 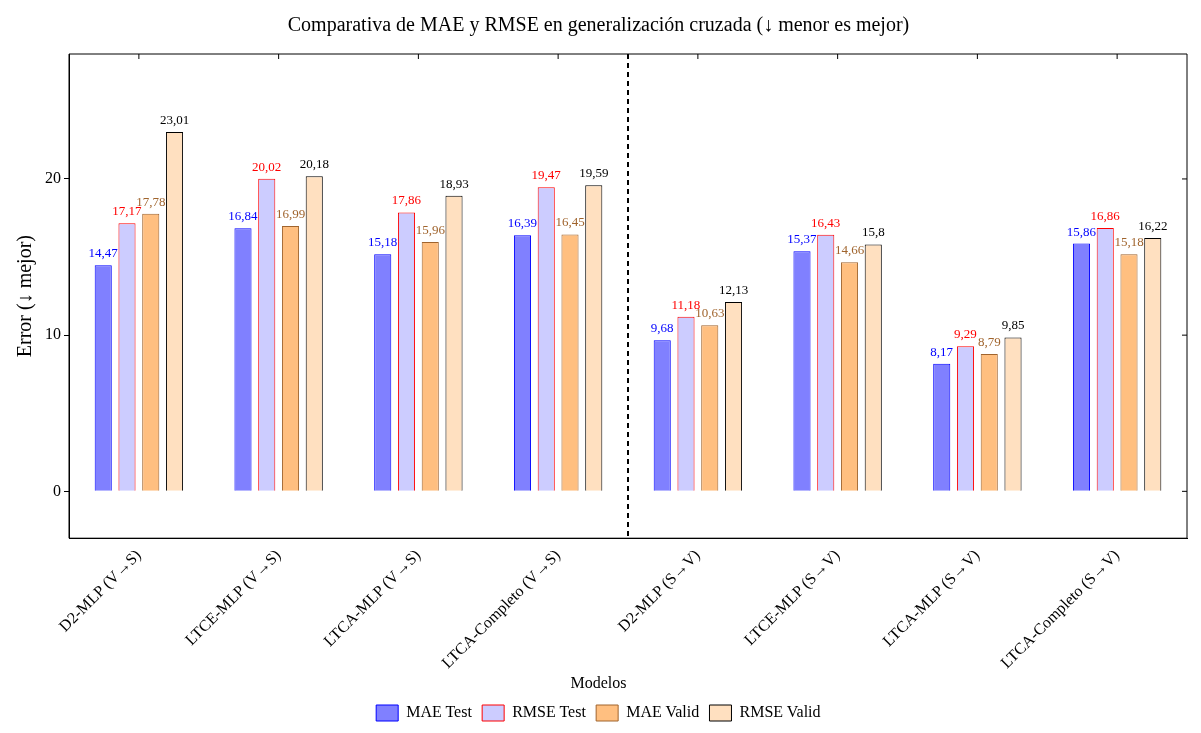 I want to click on data-label: 15,86, so click(x=1081, y=231).